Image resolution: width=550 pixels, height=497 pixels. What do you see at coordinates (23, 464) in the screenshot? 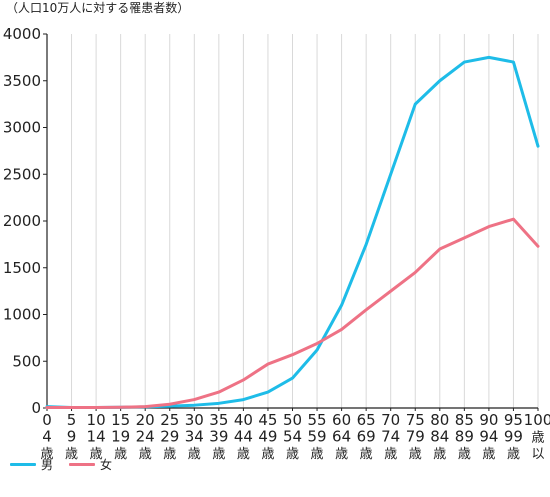
I see `legend-swatch-male` at bounding box center [23, 464].